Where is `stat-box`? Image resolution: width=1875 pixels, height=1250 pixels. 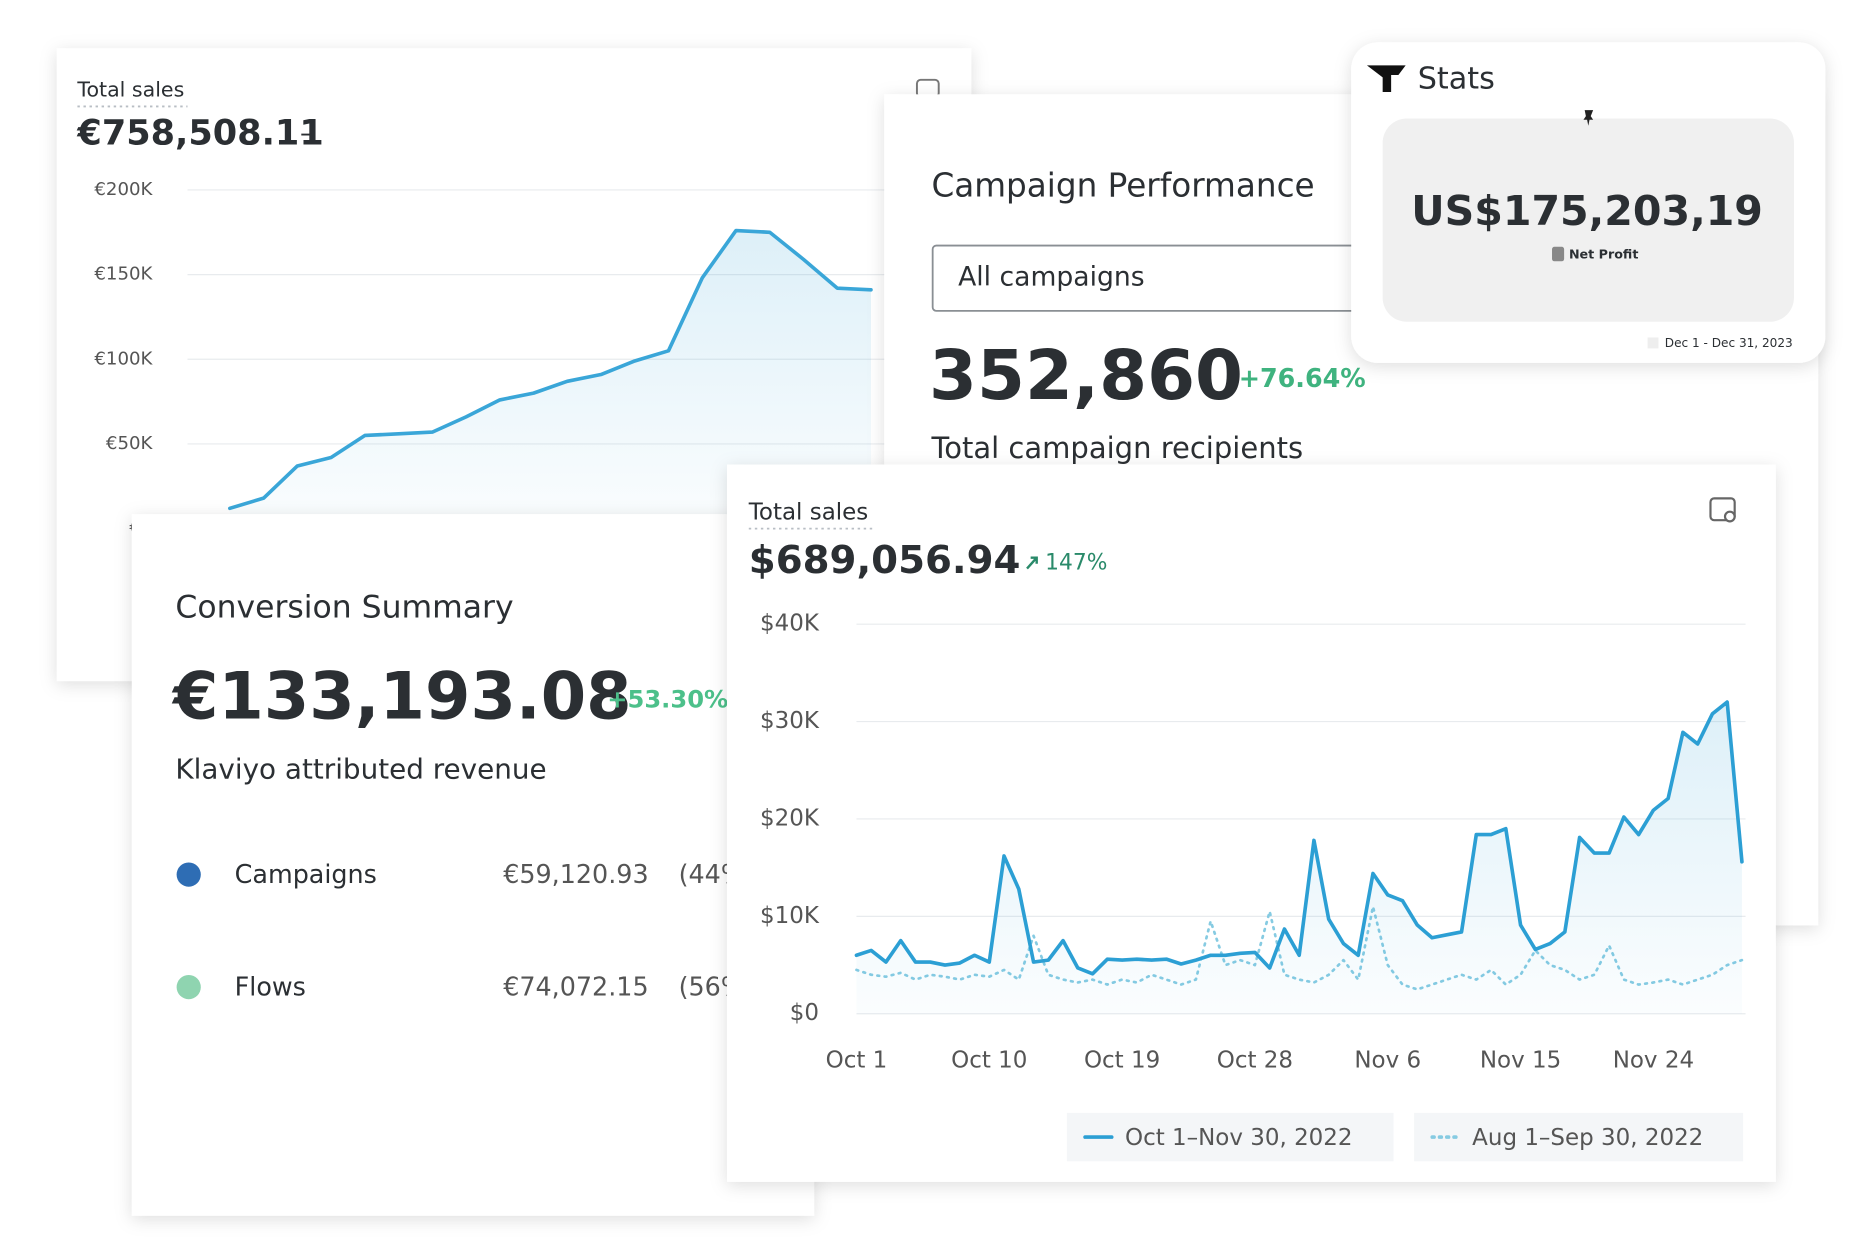
stat-box is located at coordinates (1588, 220).